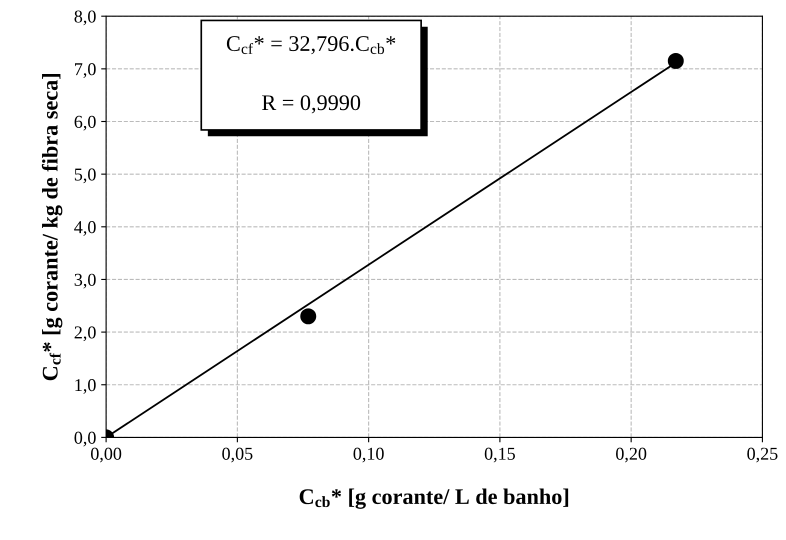  What do you see at coordinates (311, 104) in the screenshot?
I see `annotation: R = 0,9990` at bounding box center [311, 104].